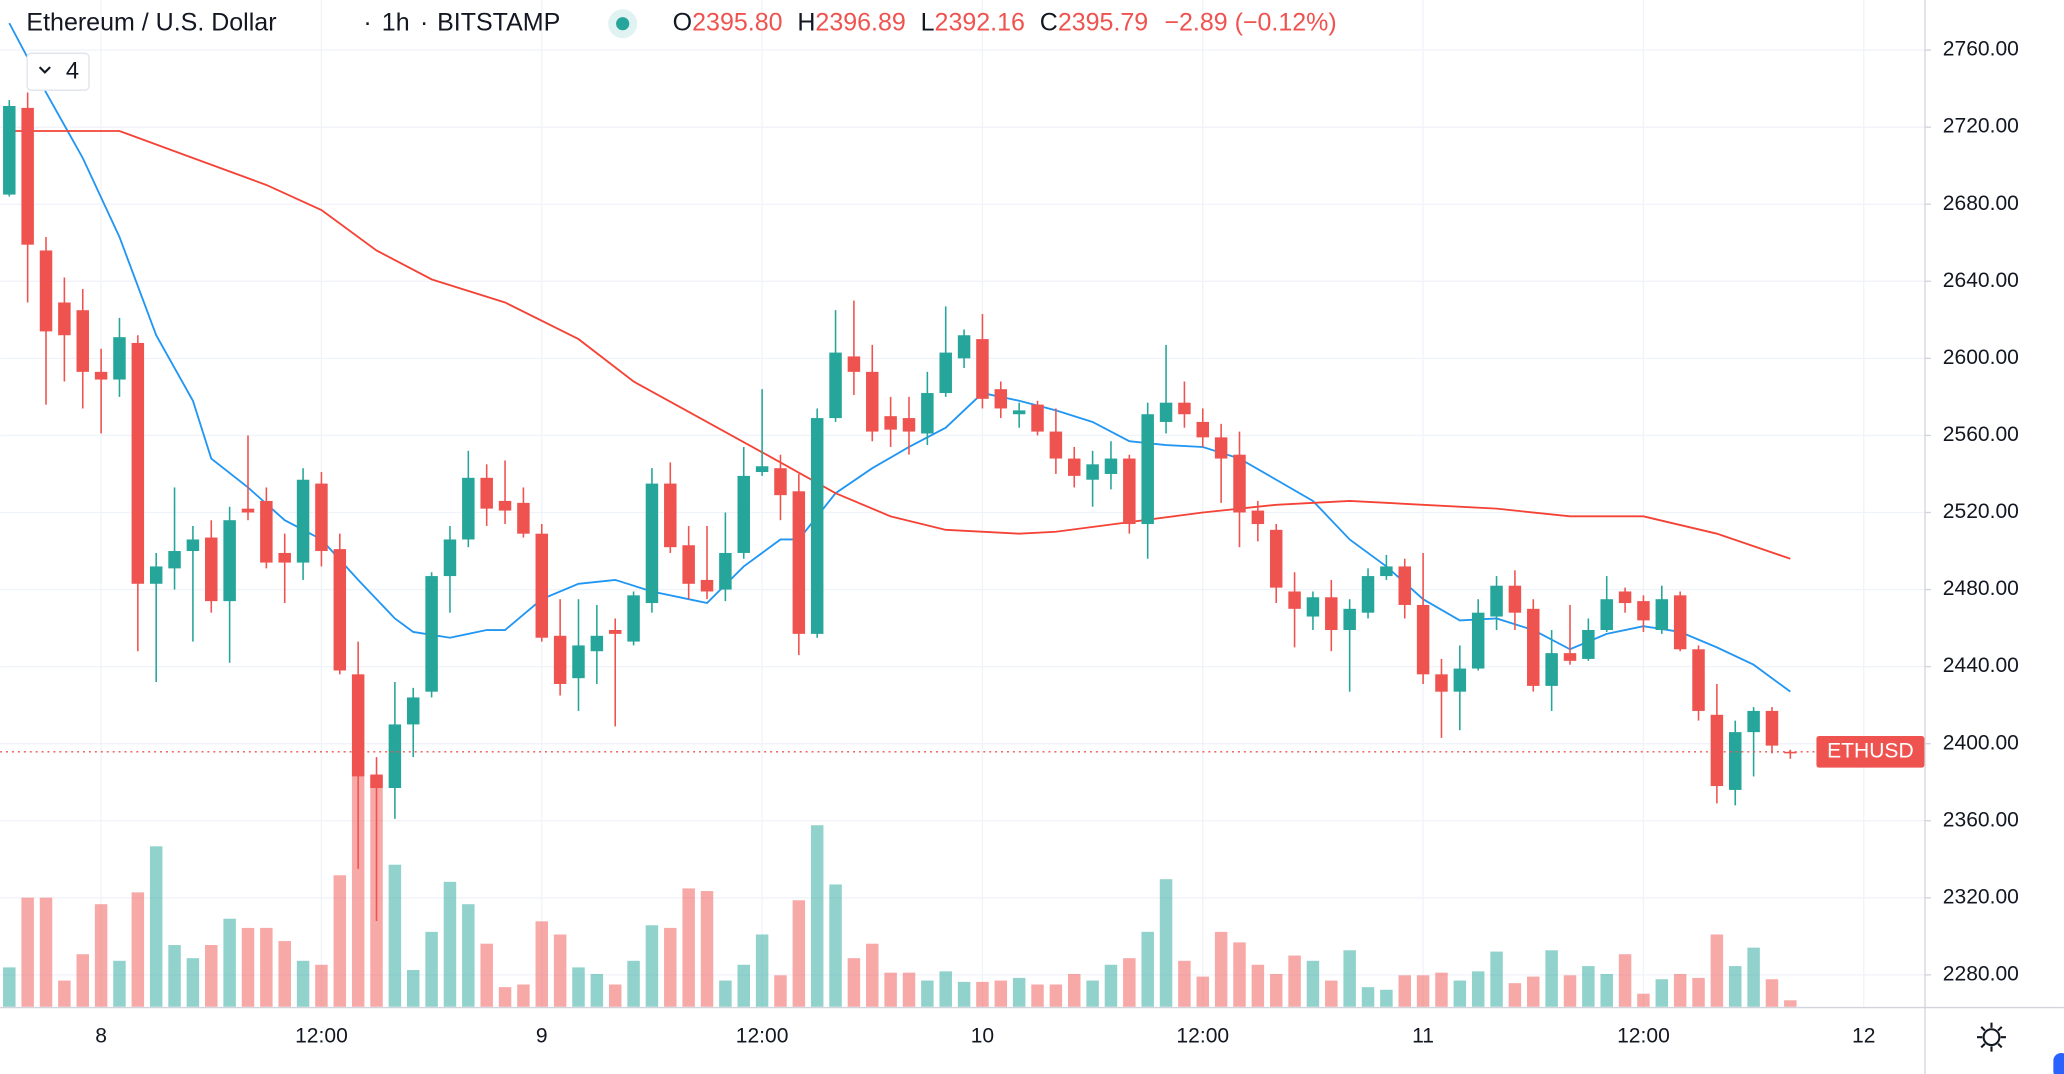 This screenshot has width=2064, height=1074. Describe the element at coordinates (498, 22) in the screenshot. I see `exchange: BITSTAMP` at that location.